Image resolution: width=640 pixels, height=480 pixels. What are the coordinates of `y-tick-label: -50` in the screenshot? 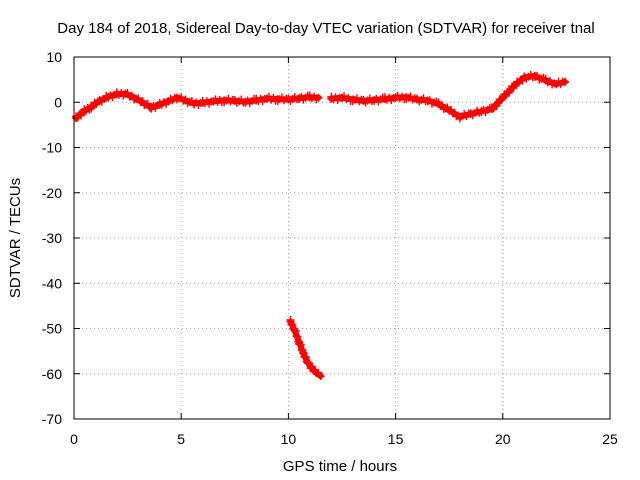 It's located at (52, 329).